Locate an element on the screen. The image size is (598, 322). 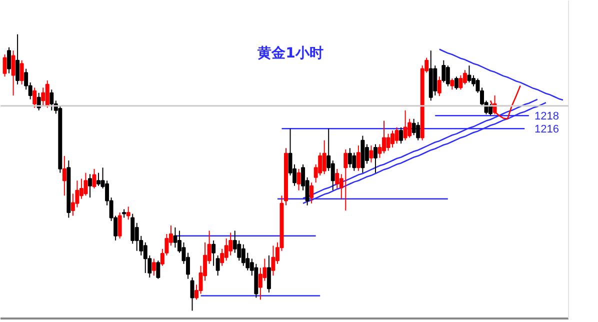
y-tick-label: 1218 is located at coordinates (546, 116).